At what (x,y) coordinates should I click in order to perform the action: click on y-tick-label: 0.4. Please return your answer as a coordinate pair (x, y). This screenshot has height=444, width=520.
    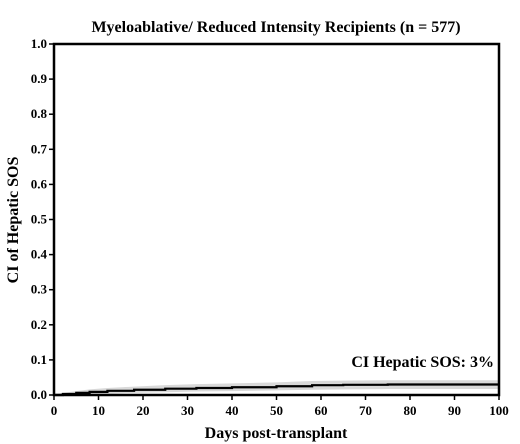
    Looking at the image, I should click on (39, 254).